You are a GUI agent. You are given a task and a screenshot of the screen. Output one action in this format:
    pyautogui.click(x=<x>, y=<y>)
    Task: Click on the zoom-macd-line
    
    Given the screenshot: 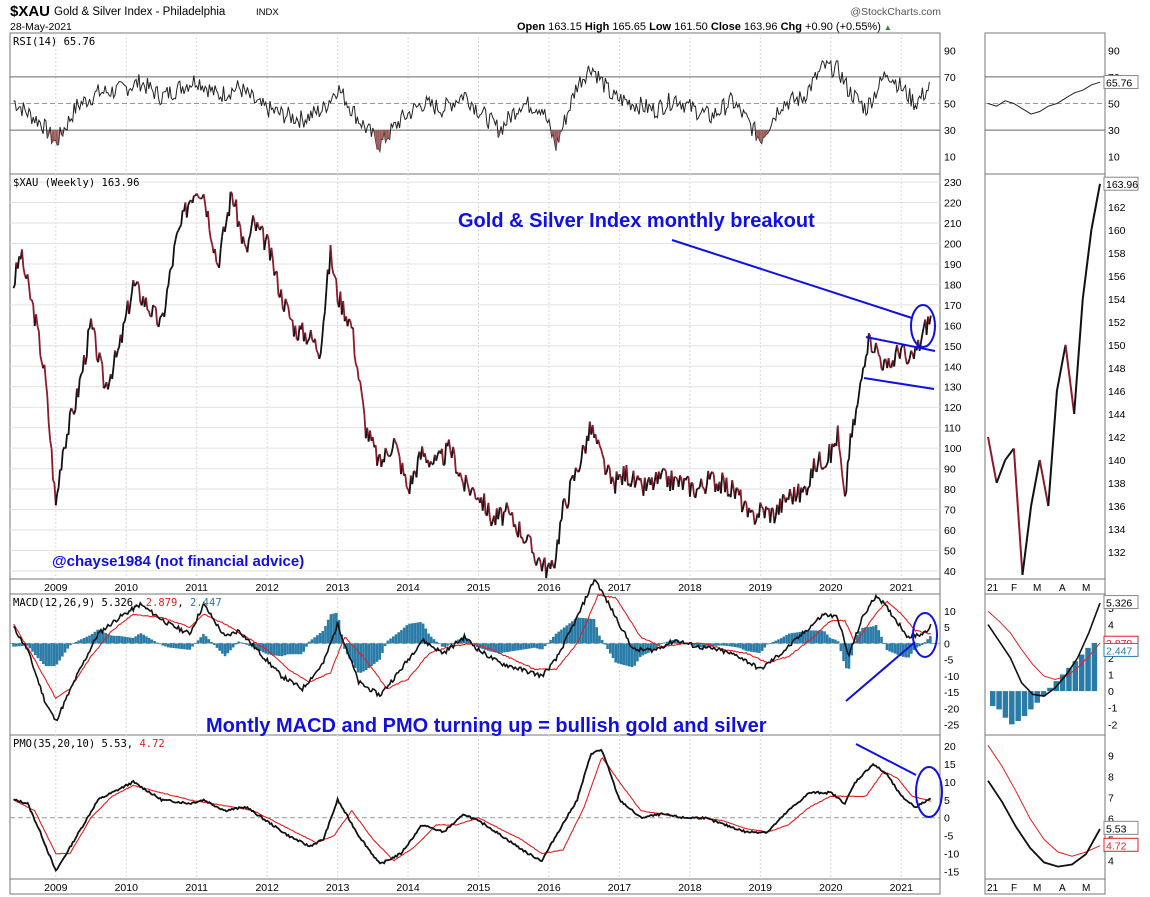 What is the action you would take?
    pyautogui.click(x=1044, y=649)
    